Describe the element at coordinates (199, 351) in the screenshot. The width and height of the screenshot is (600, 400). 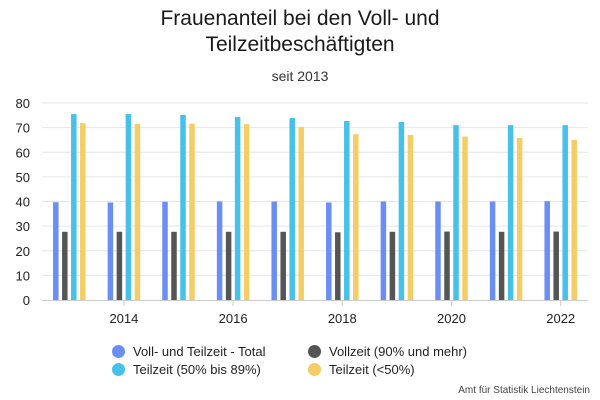
I see `legend-label-total: Voll- und Teilzeit - Total` at that location.